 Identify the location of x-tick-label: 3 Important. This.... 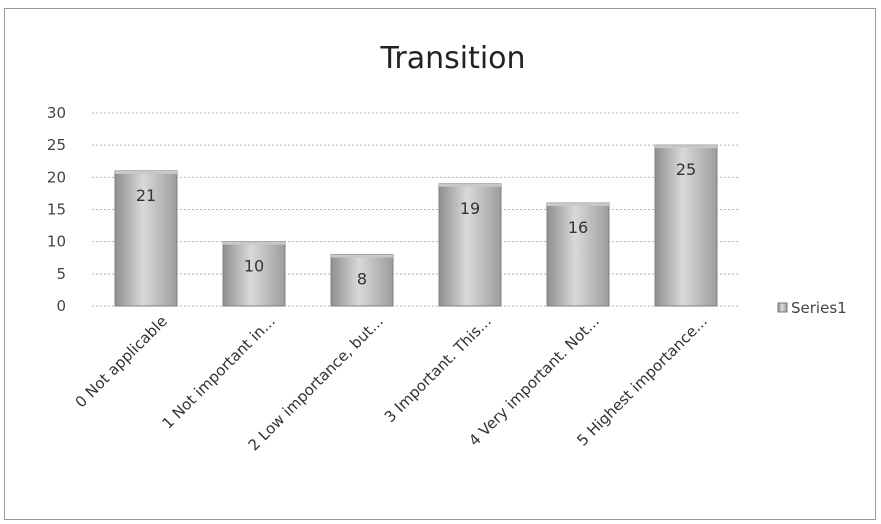
(438, 369).